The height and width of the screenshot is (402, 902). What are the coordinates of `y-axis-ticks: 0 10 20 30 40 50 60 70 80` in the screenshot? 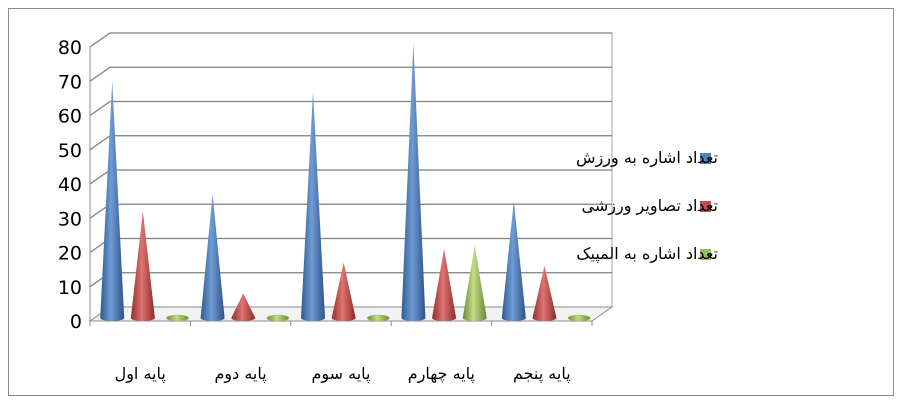 It's located at (70, 185).